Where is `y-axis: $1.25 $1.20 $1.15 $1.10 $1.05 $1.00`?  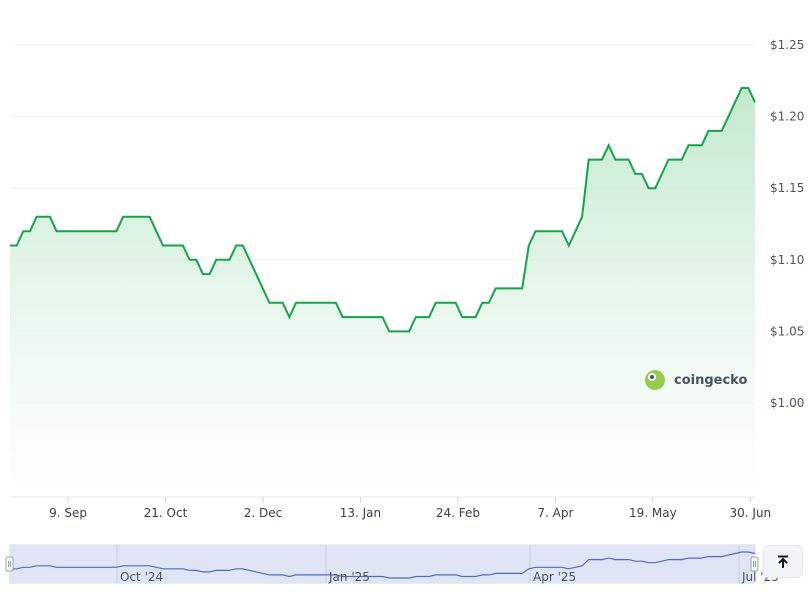
y-axis: $1.25 $1.20 $1.15 $1.10 $1.05 $1.00 is located at coordinates (787, 224).